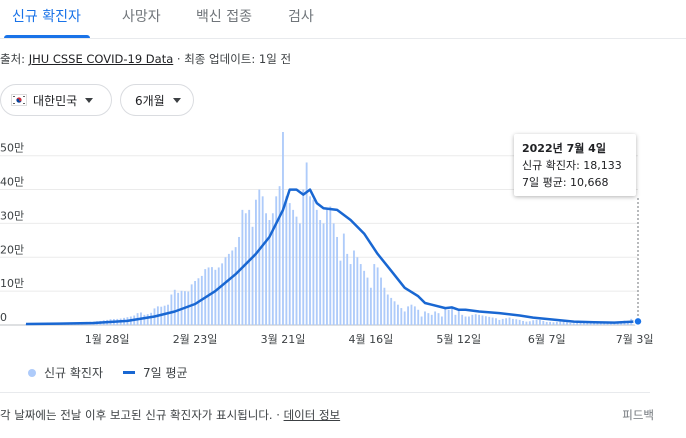 The width and height of the screenshot is (686, 438). I want to click on legend-cases: 신규 확진자, so click(74, 373).